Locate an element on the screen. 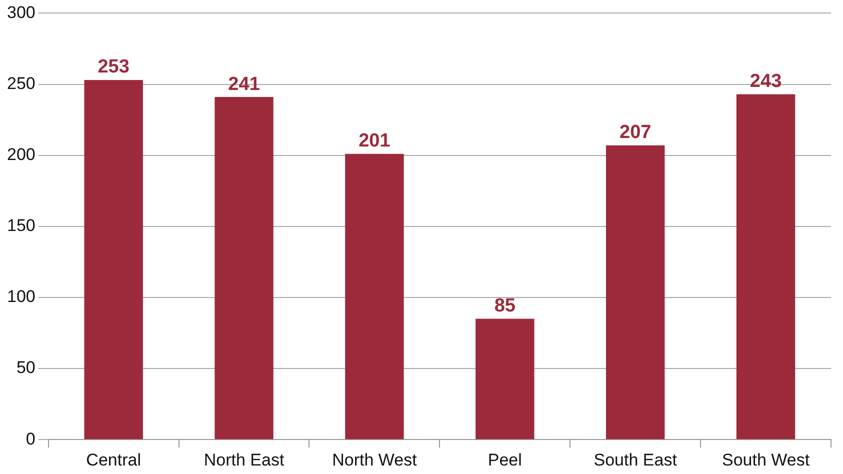 Image resolution: width=843 pixels, height=474 pixels. y-tick-label: 200 is located at coordinates (21, 154).